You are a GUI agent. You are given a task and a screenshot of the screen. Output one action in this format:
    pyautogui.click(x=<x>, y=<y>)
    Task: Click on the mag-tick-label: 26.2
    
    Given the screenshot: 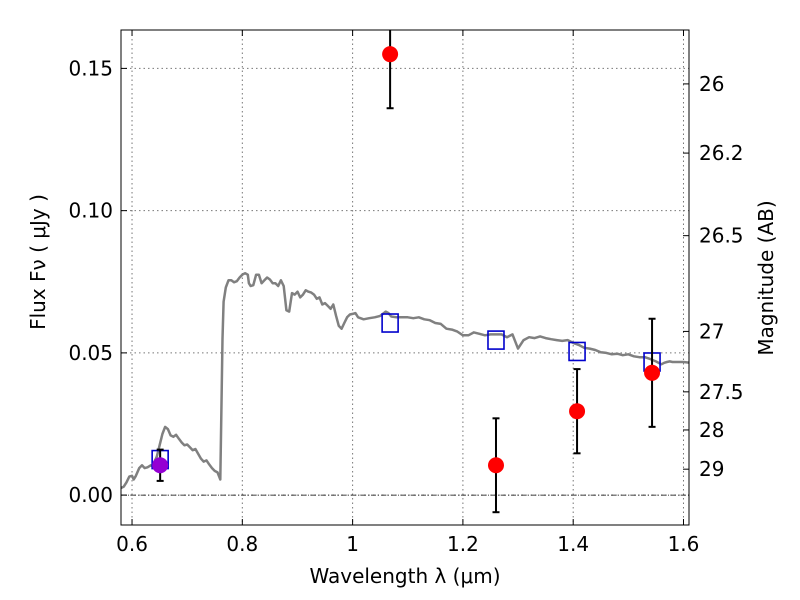 What is the action you would take?
    pyautogui.click(x=721, y=153)
    